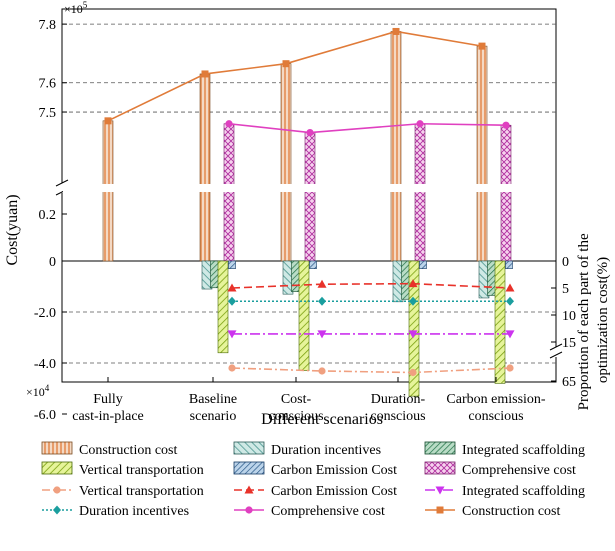 The height and width of the screenshot is (551, 615). Describe the element at coordinates (45, 313) in the screenshot. I see `y-tick-label: -2.0` at that location.